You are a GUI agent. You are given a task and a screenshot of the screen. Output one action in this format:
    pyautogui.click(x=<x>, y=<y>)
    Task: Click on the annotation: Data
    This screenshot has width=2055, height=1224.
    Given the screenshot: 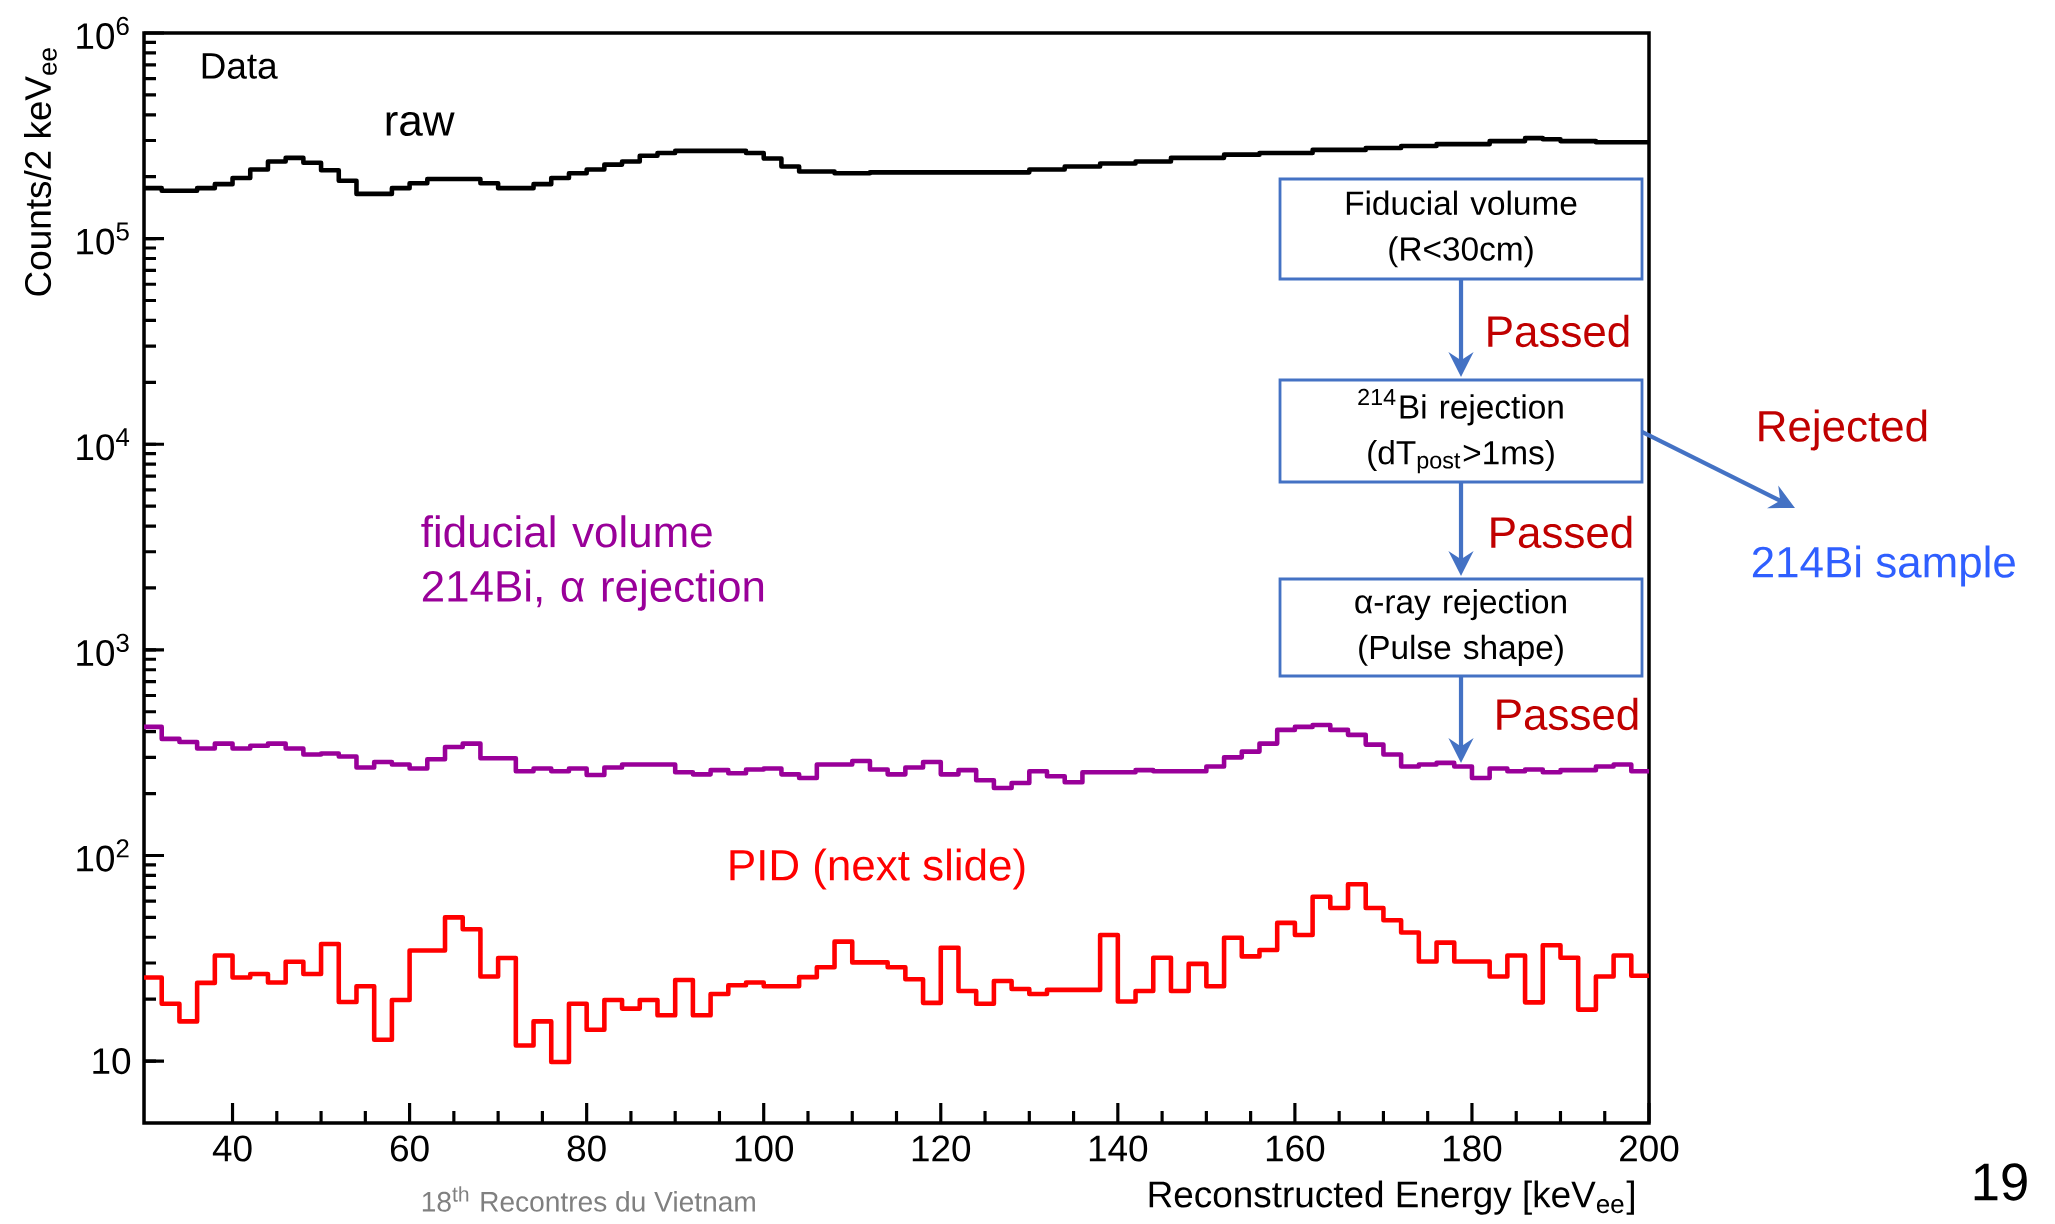 What is the action you would take?
    pyautogui.click(x=240, y=66)
    